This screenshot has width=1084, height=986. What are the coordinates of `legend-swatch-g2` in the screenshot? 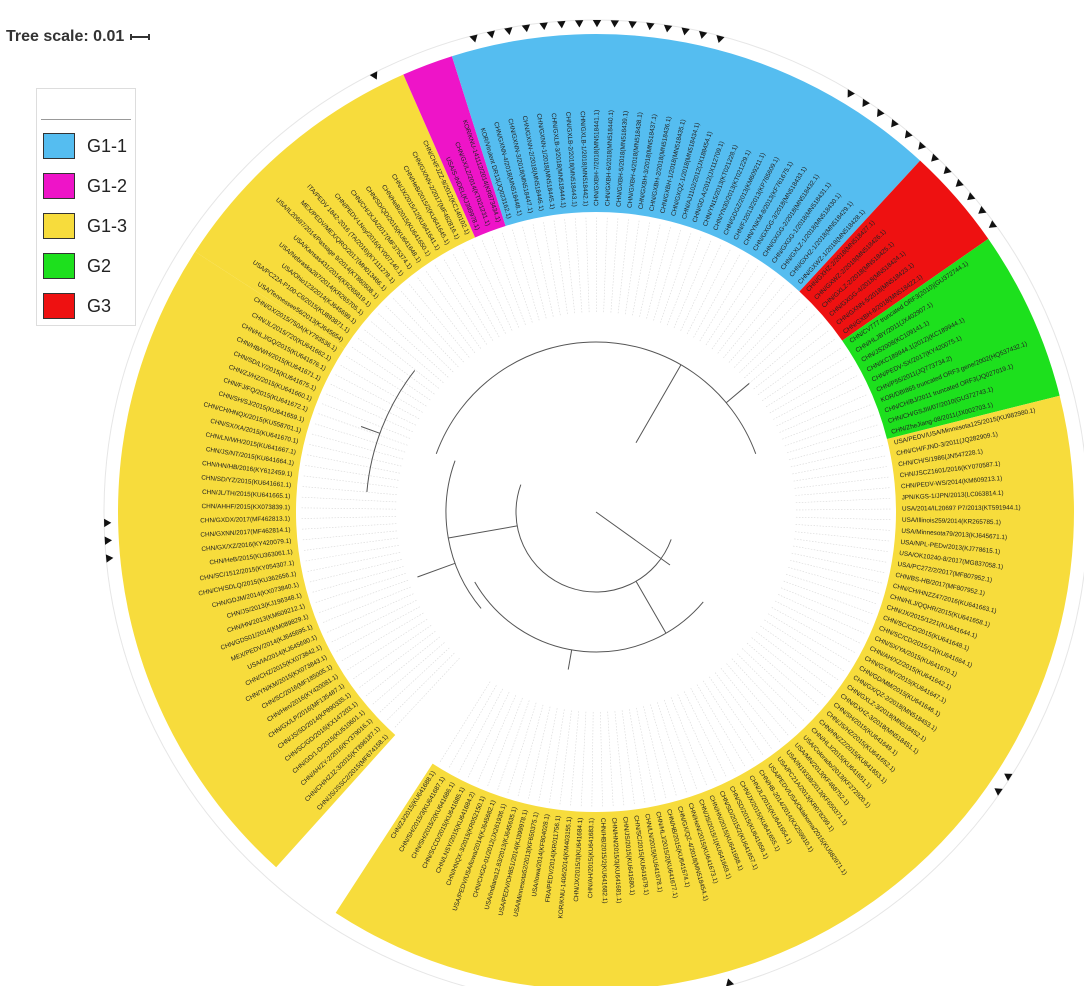 It's located at (59, 266).